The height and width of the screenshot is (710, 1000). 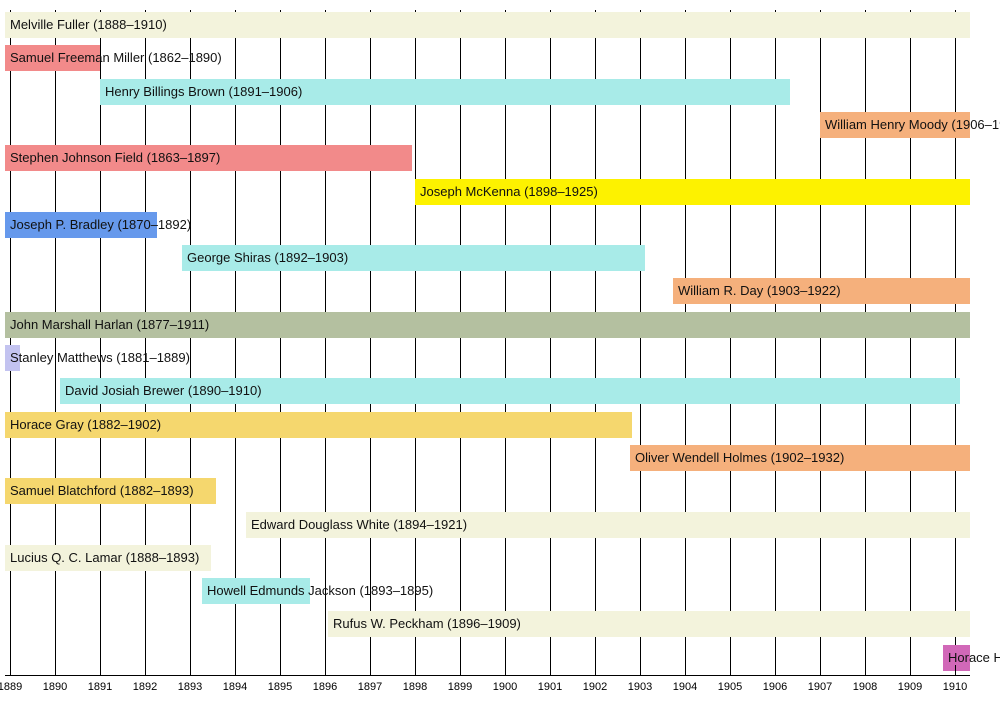 What do you see at coordinates (865, 687) in the screenshot?
I see `tick-label-1908: 1908` at bounding box center [865, 687].